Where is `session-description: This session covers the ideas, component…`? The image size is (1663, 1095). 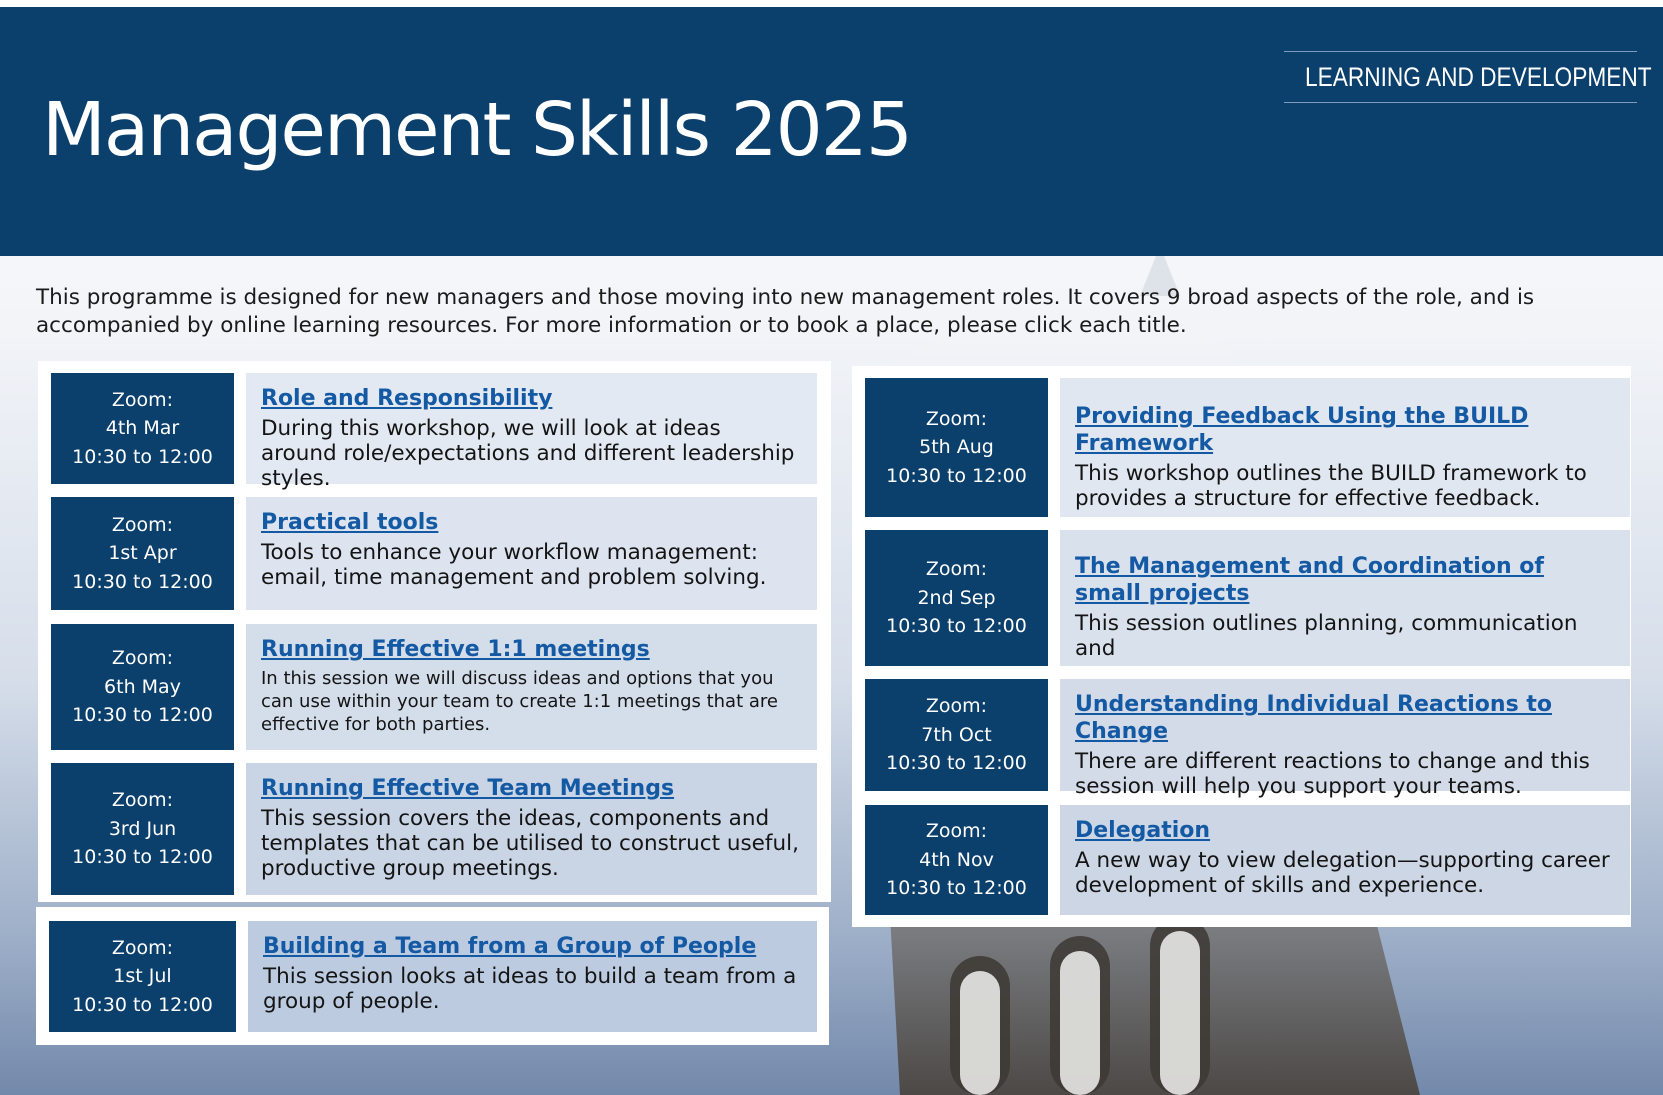
session-description: This session covers the ideas, component… is located at coordinates (530, 843).